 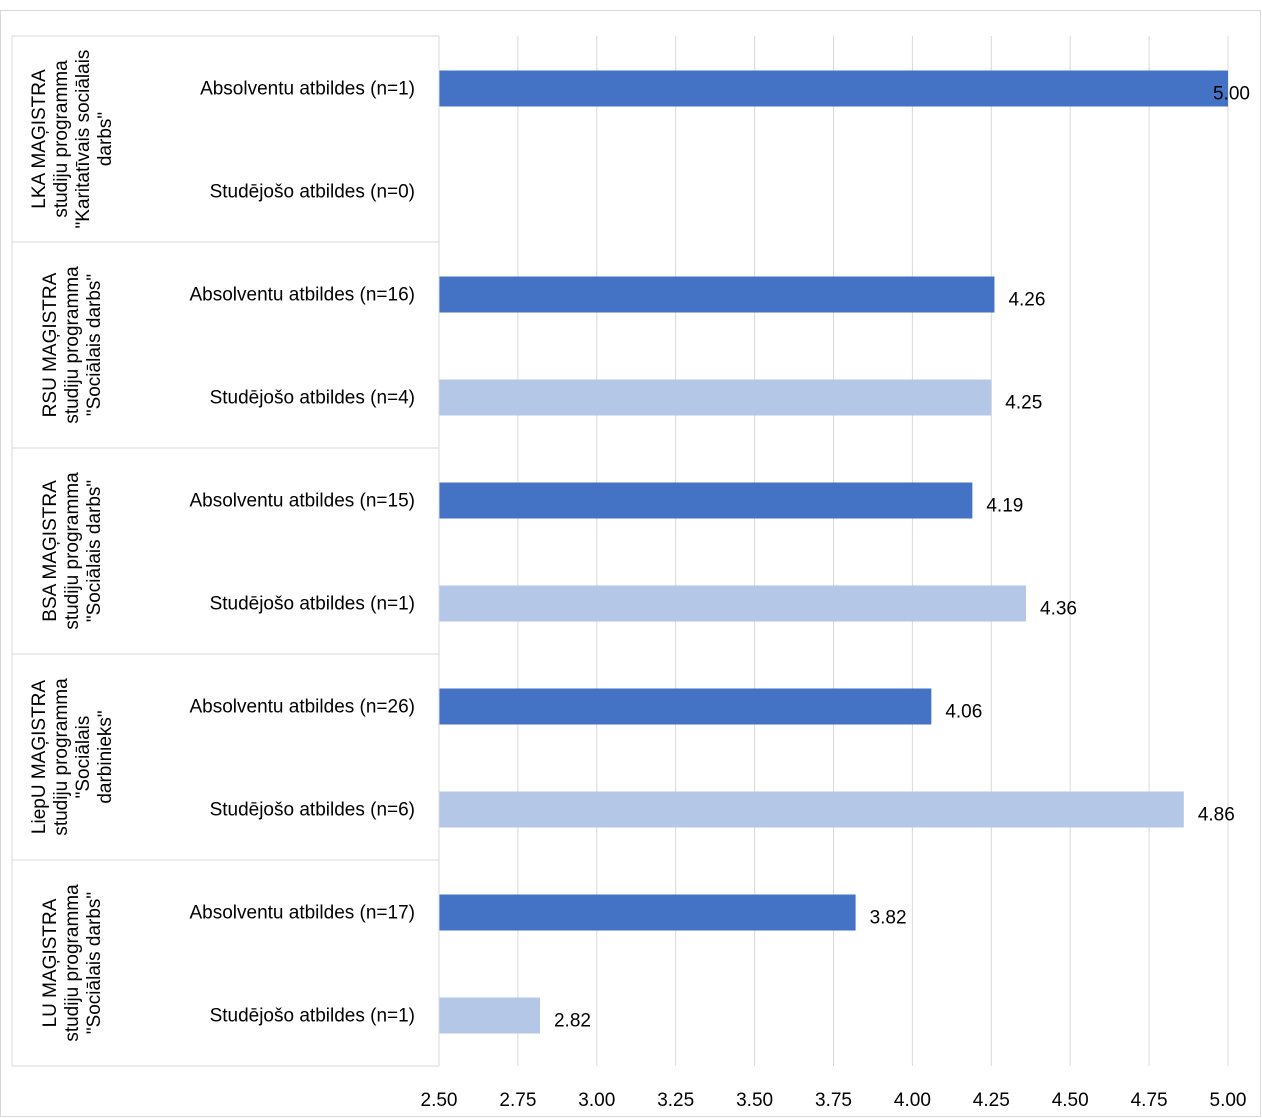 I want to click on bar-value-label: 3.82, so click(x=888, y=918).